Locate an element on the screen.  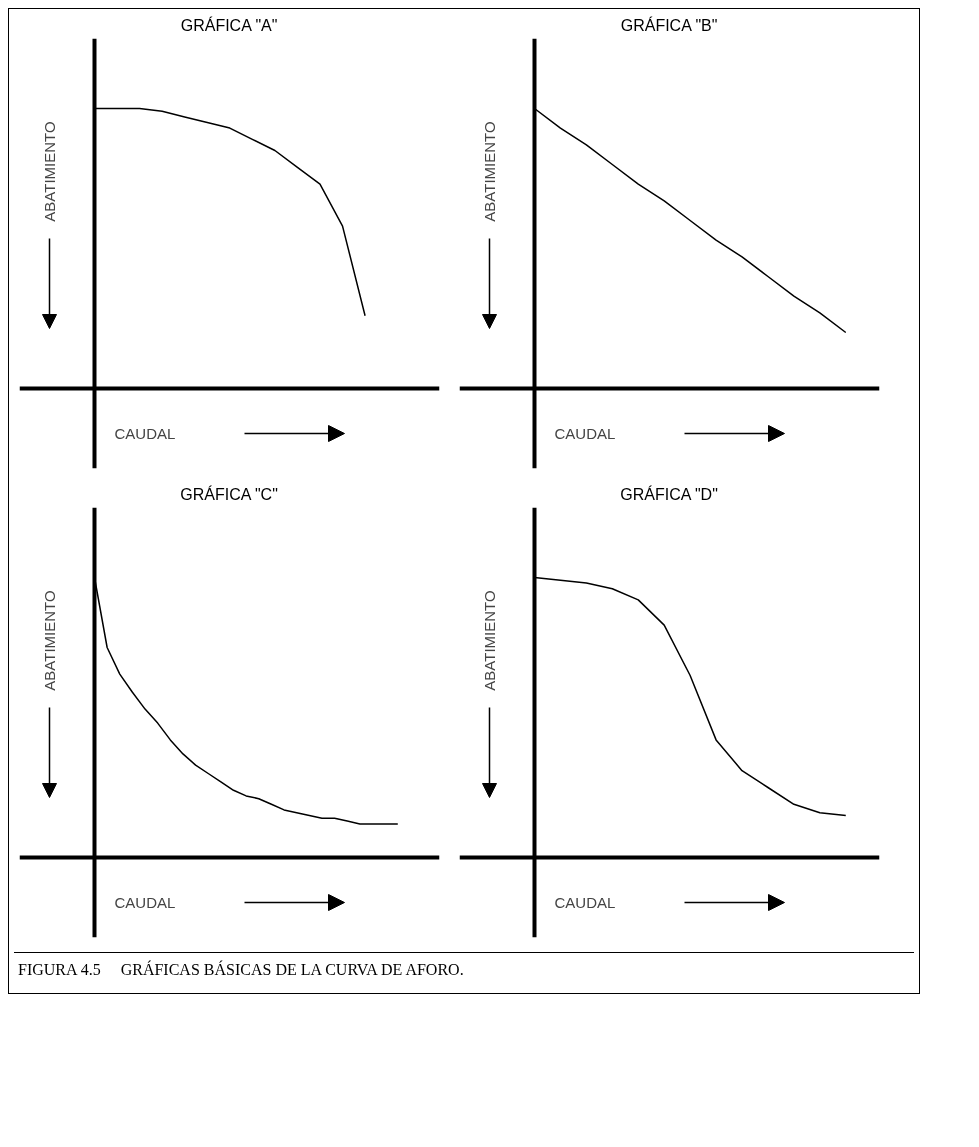
text: FIGURA 4.5 GRÁFICAS BÁSICAS DE LA CURVA DE AFORO. is located at coordinates (241, 969).